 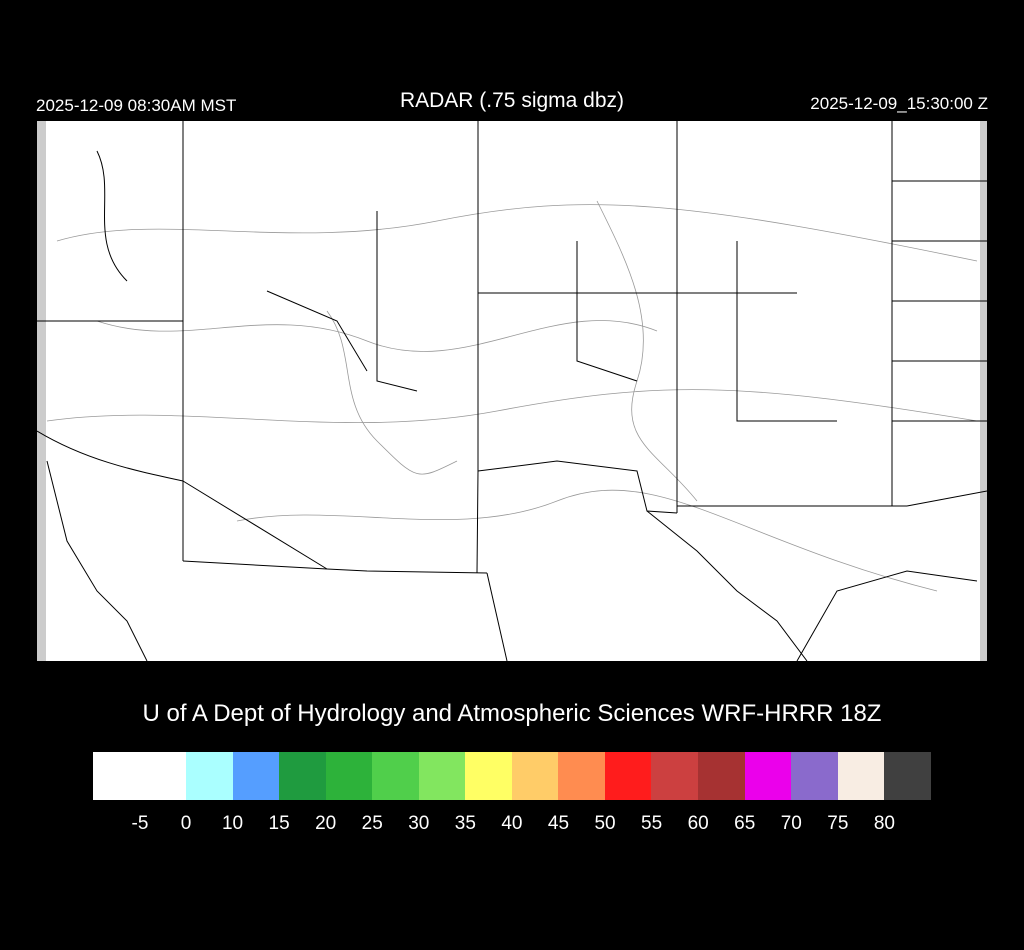 I want to click on colorbar-label: 0, so click(x=186, y=823).